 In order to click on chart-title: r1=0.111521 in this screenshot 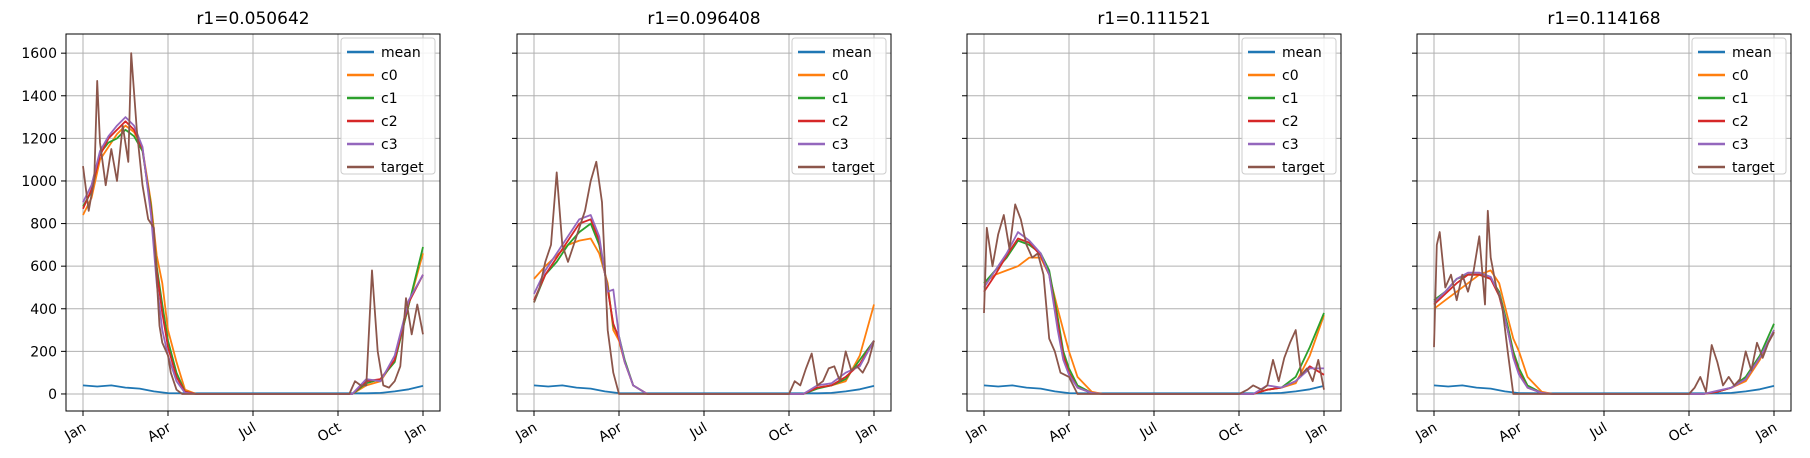, I will do `click(1153, 19)`.